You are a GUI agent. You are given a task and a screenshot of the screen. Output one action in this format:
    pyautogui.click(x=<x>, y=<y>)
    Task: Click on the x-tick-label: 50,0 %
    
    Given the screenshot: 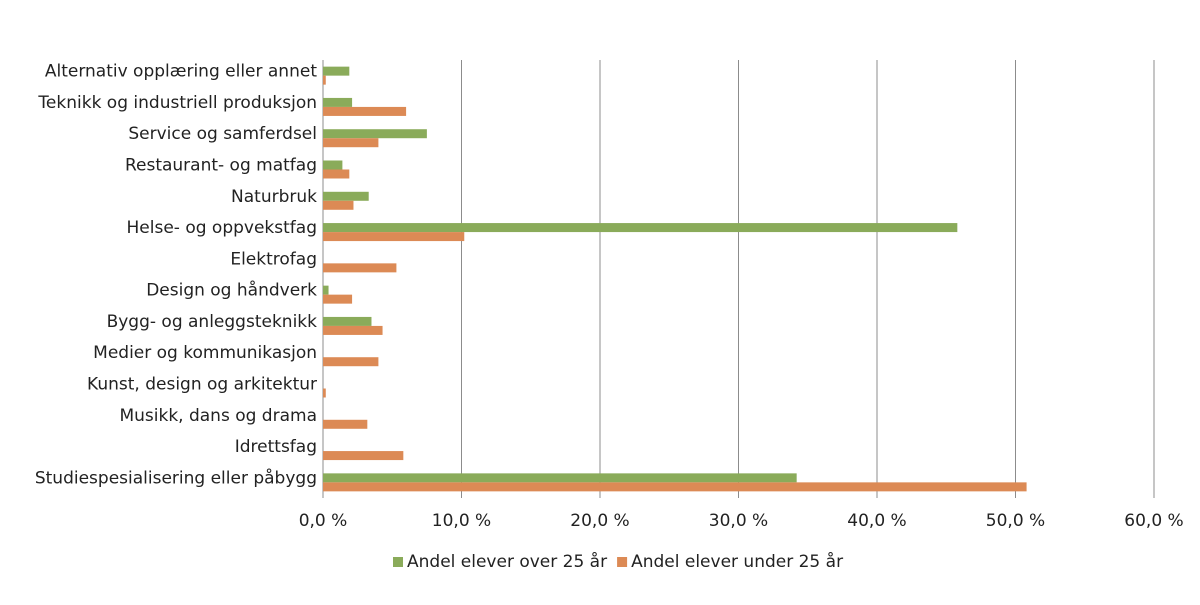 What is the action you would take?
    pyautogui.click(x=1015, y=521)
    